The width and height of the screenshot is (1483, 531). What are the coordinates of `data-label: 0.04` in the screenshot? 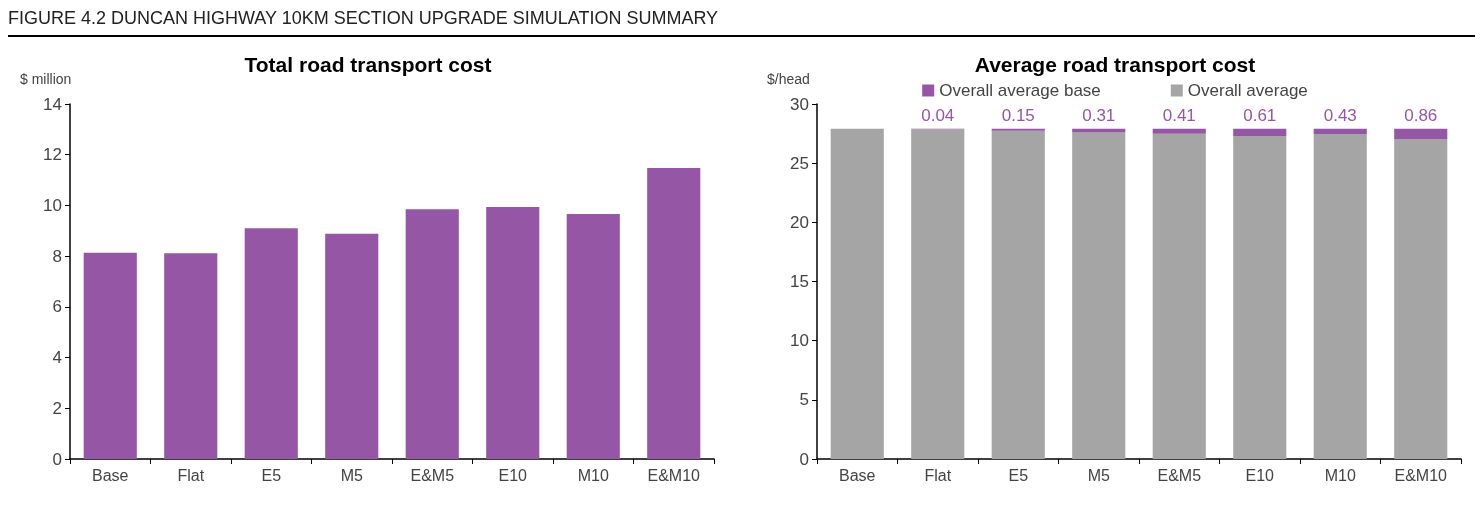 It's located at (938, 115).